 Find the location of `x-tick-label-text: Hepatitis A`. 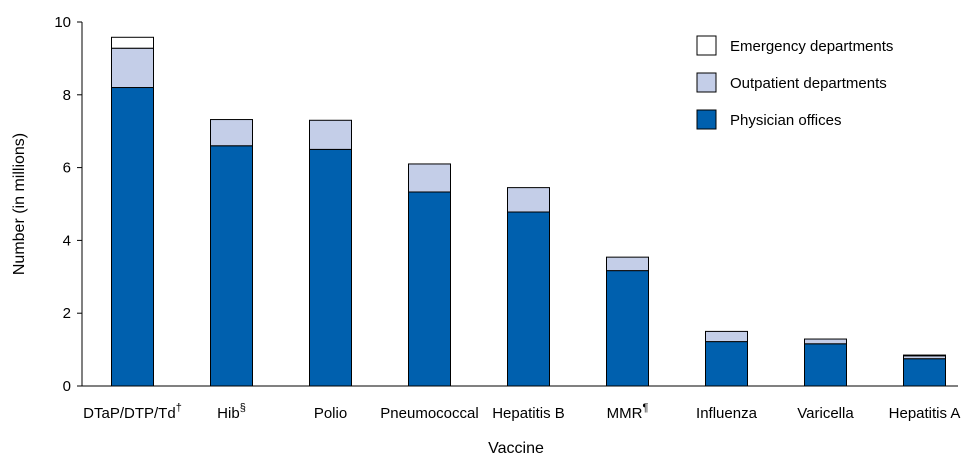

x-tick-label-text: Hepatitis A is located at coordinates (925, 413).